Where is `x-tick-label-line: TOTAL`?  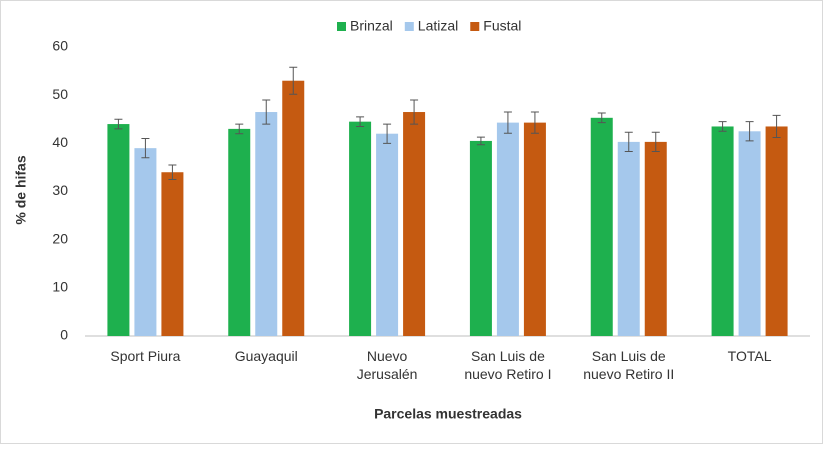
x-tick-label-line: TOTAL is located at coordinates (750, 356).